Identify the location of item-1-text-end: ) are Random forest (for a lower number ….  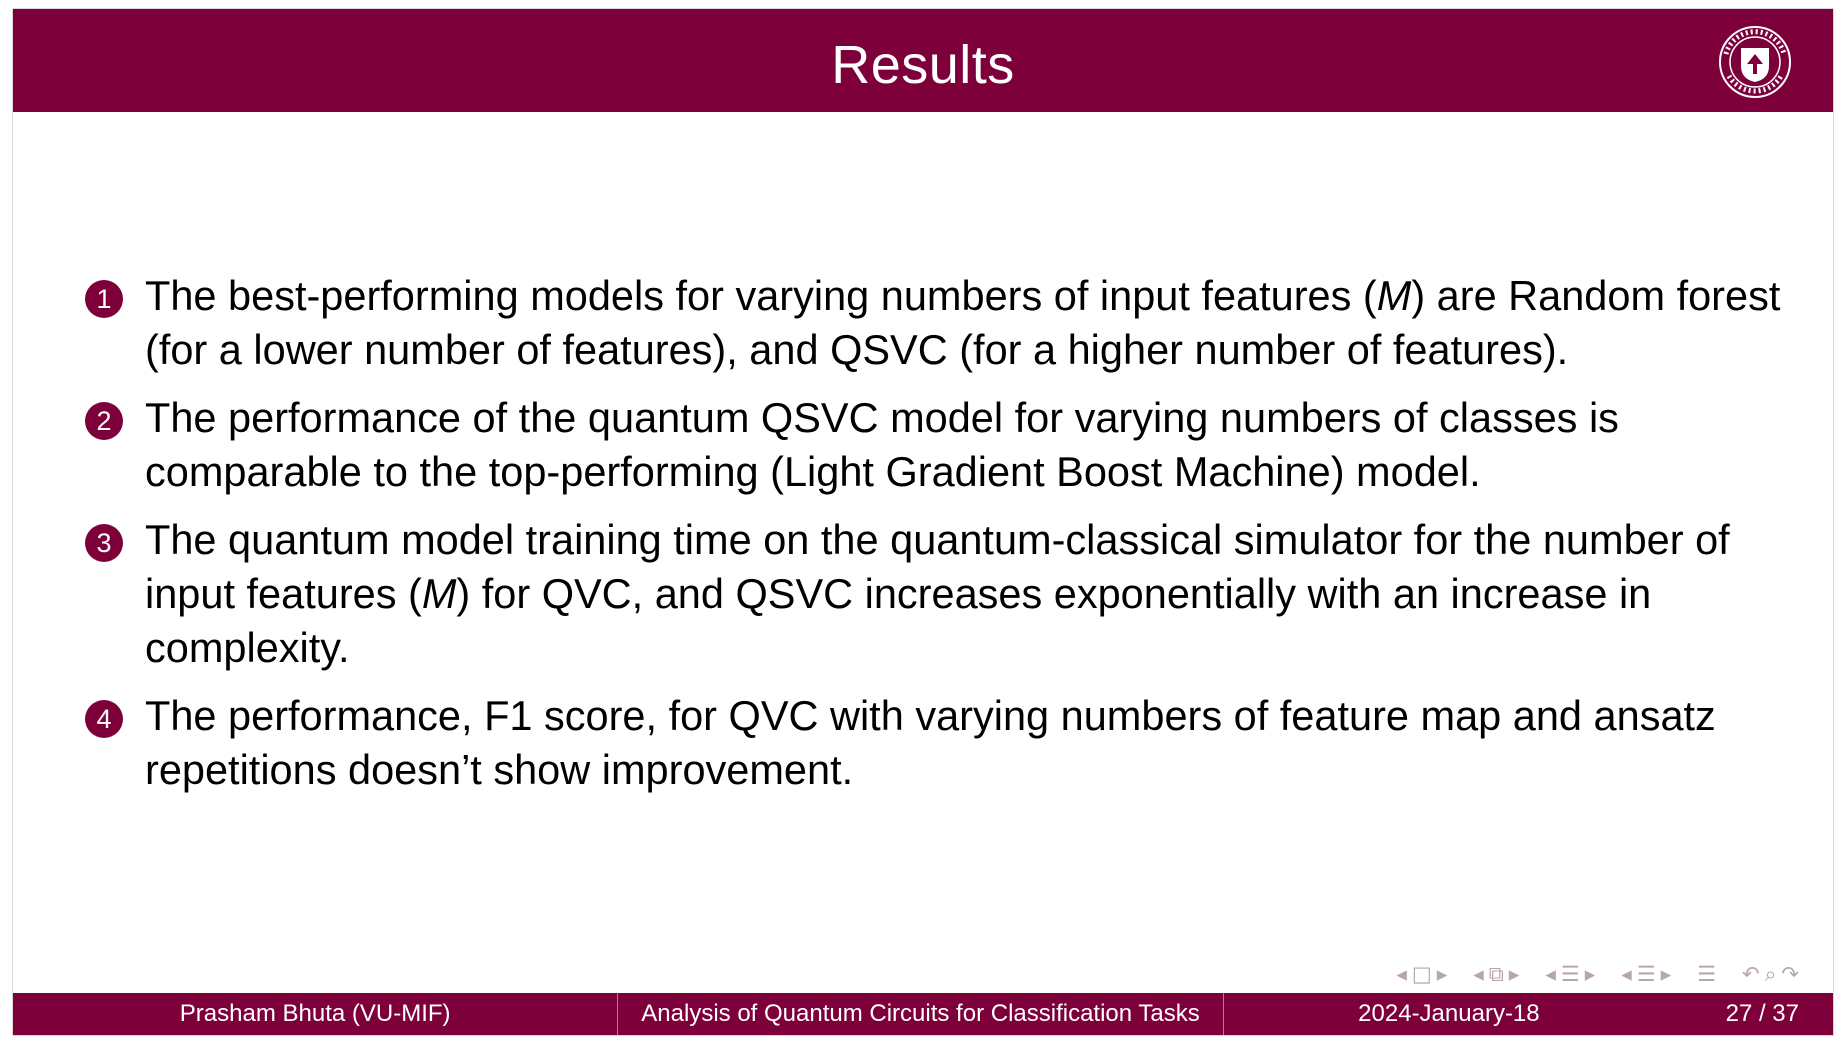
(963, 322).